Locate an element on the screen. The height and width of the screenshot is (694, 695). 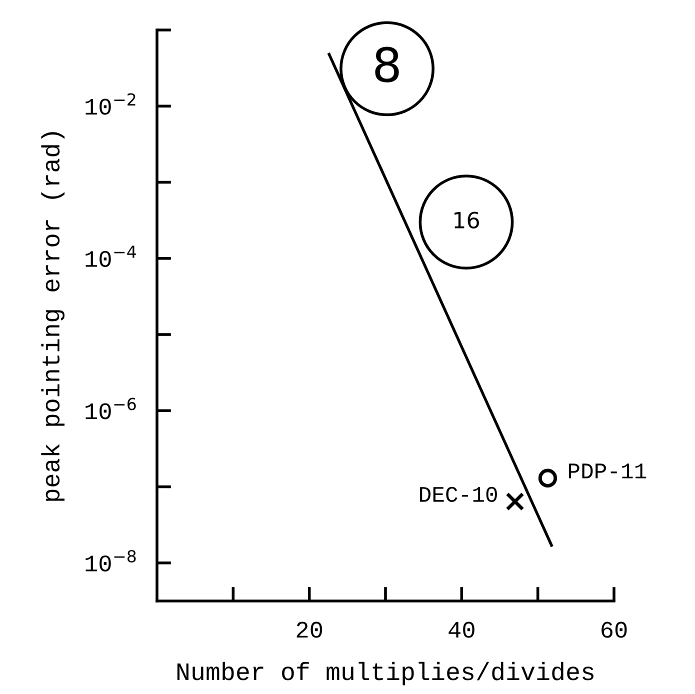
series-label: PDP-11 is located at coordinates (607, 471).